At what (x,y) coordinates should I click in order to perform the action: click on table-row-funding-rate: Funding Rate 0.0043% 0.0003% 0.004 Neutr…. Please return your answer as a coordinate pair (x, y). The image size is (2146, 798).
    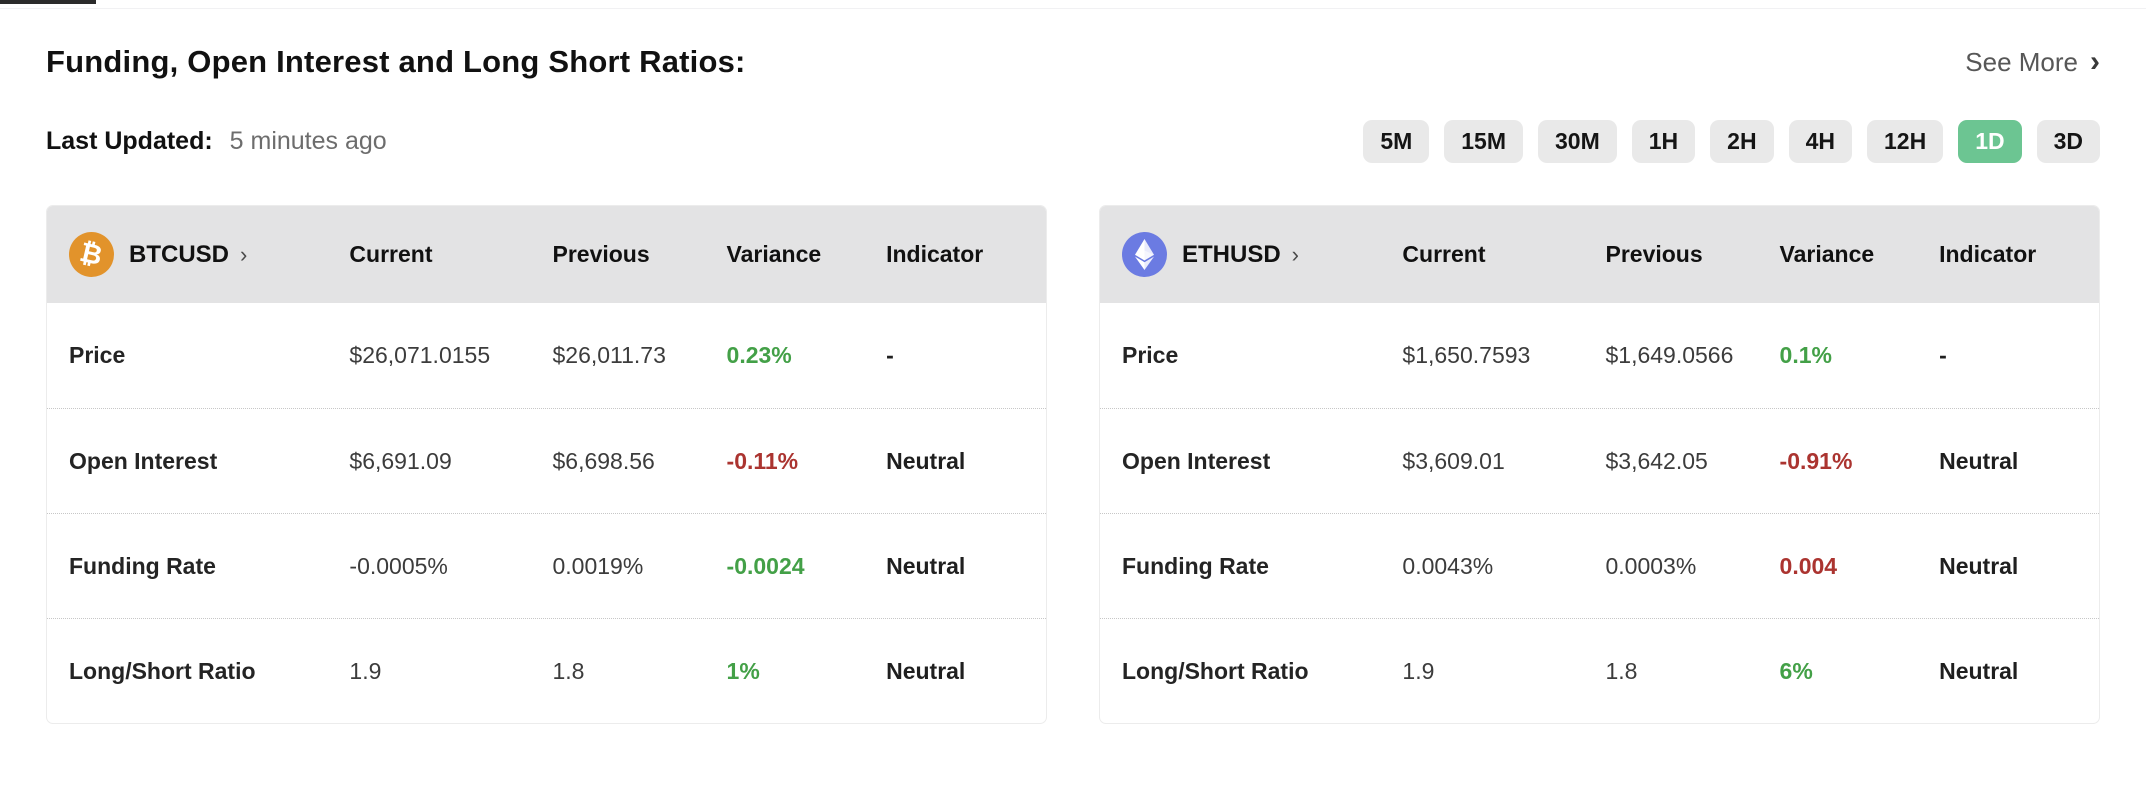
    Looking at the image, I should click on (1599, 565).